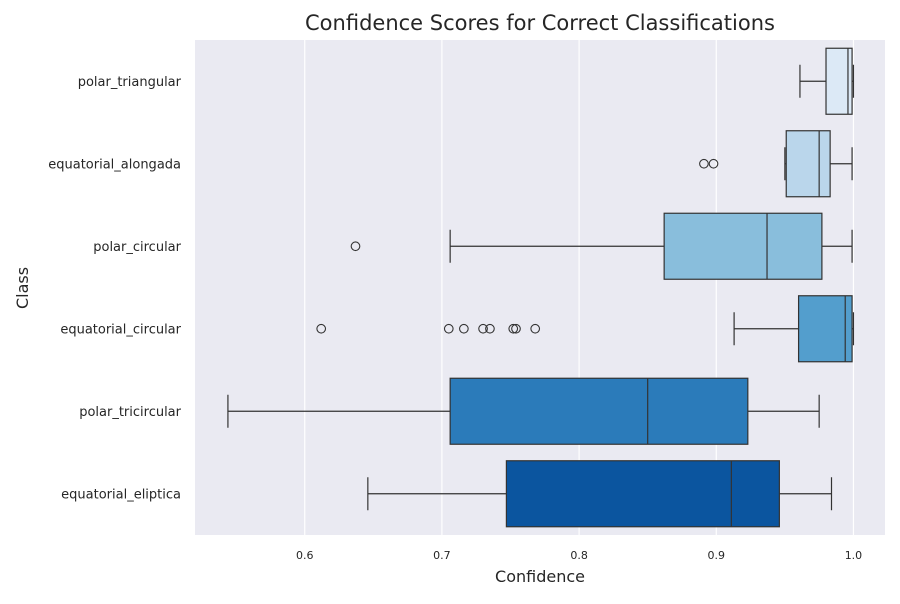  Describe the element at coordinates (130, 82) in the screenshot. I see `y-tick-label: polar_triangular` at that location.